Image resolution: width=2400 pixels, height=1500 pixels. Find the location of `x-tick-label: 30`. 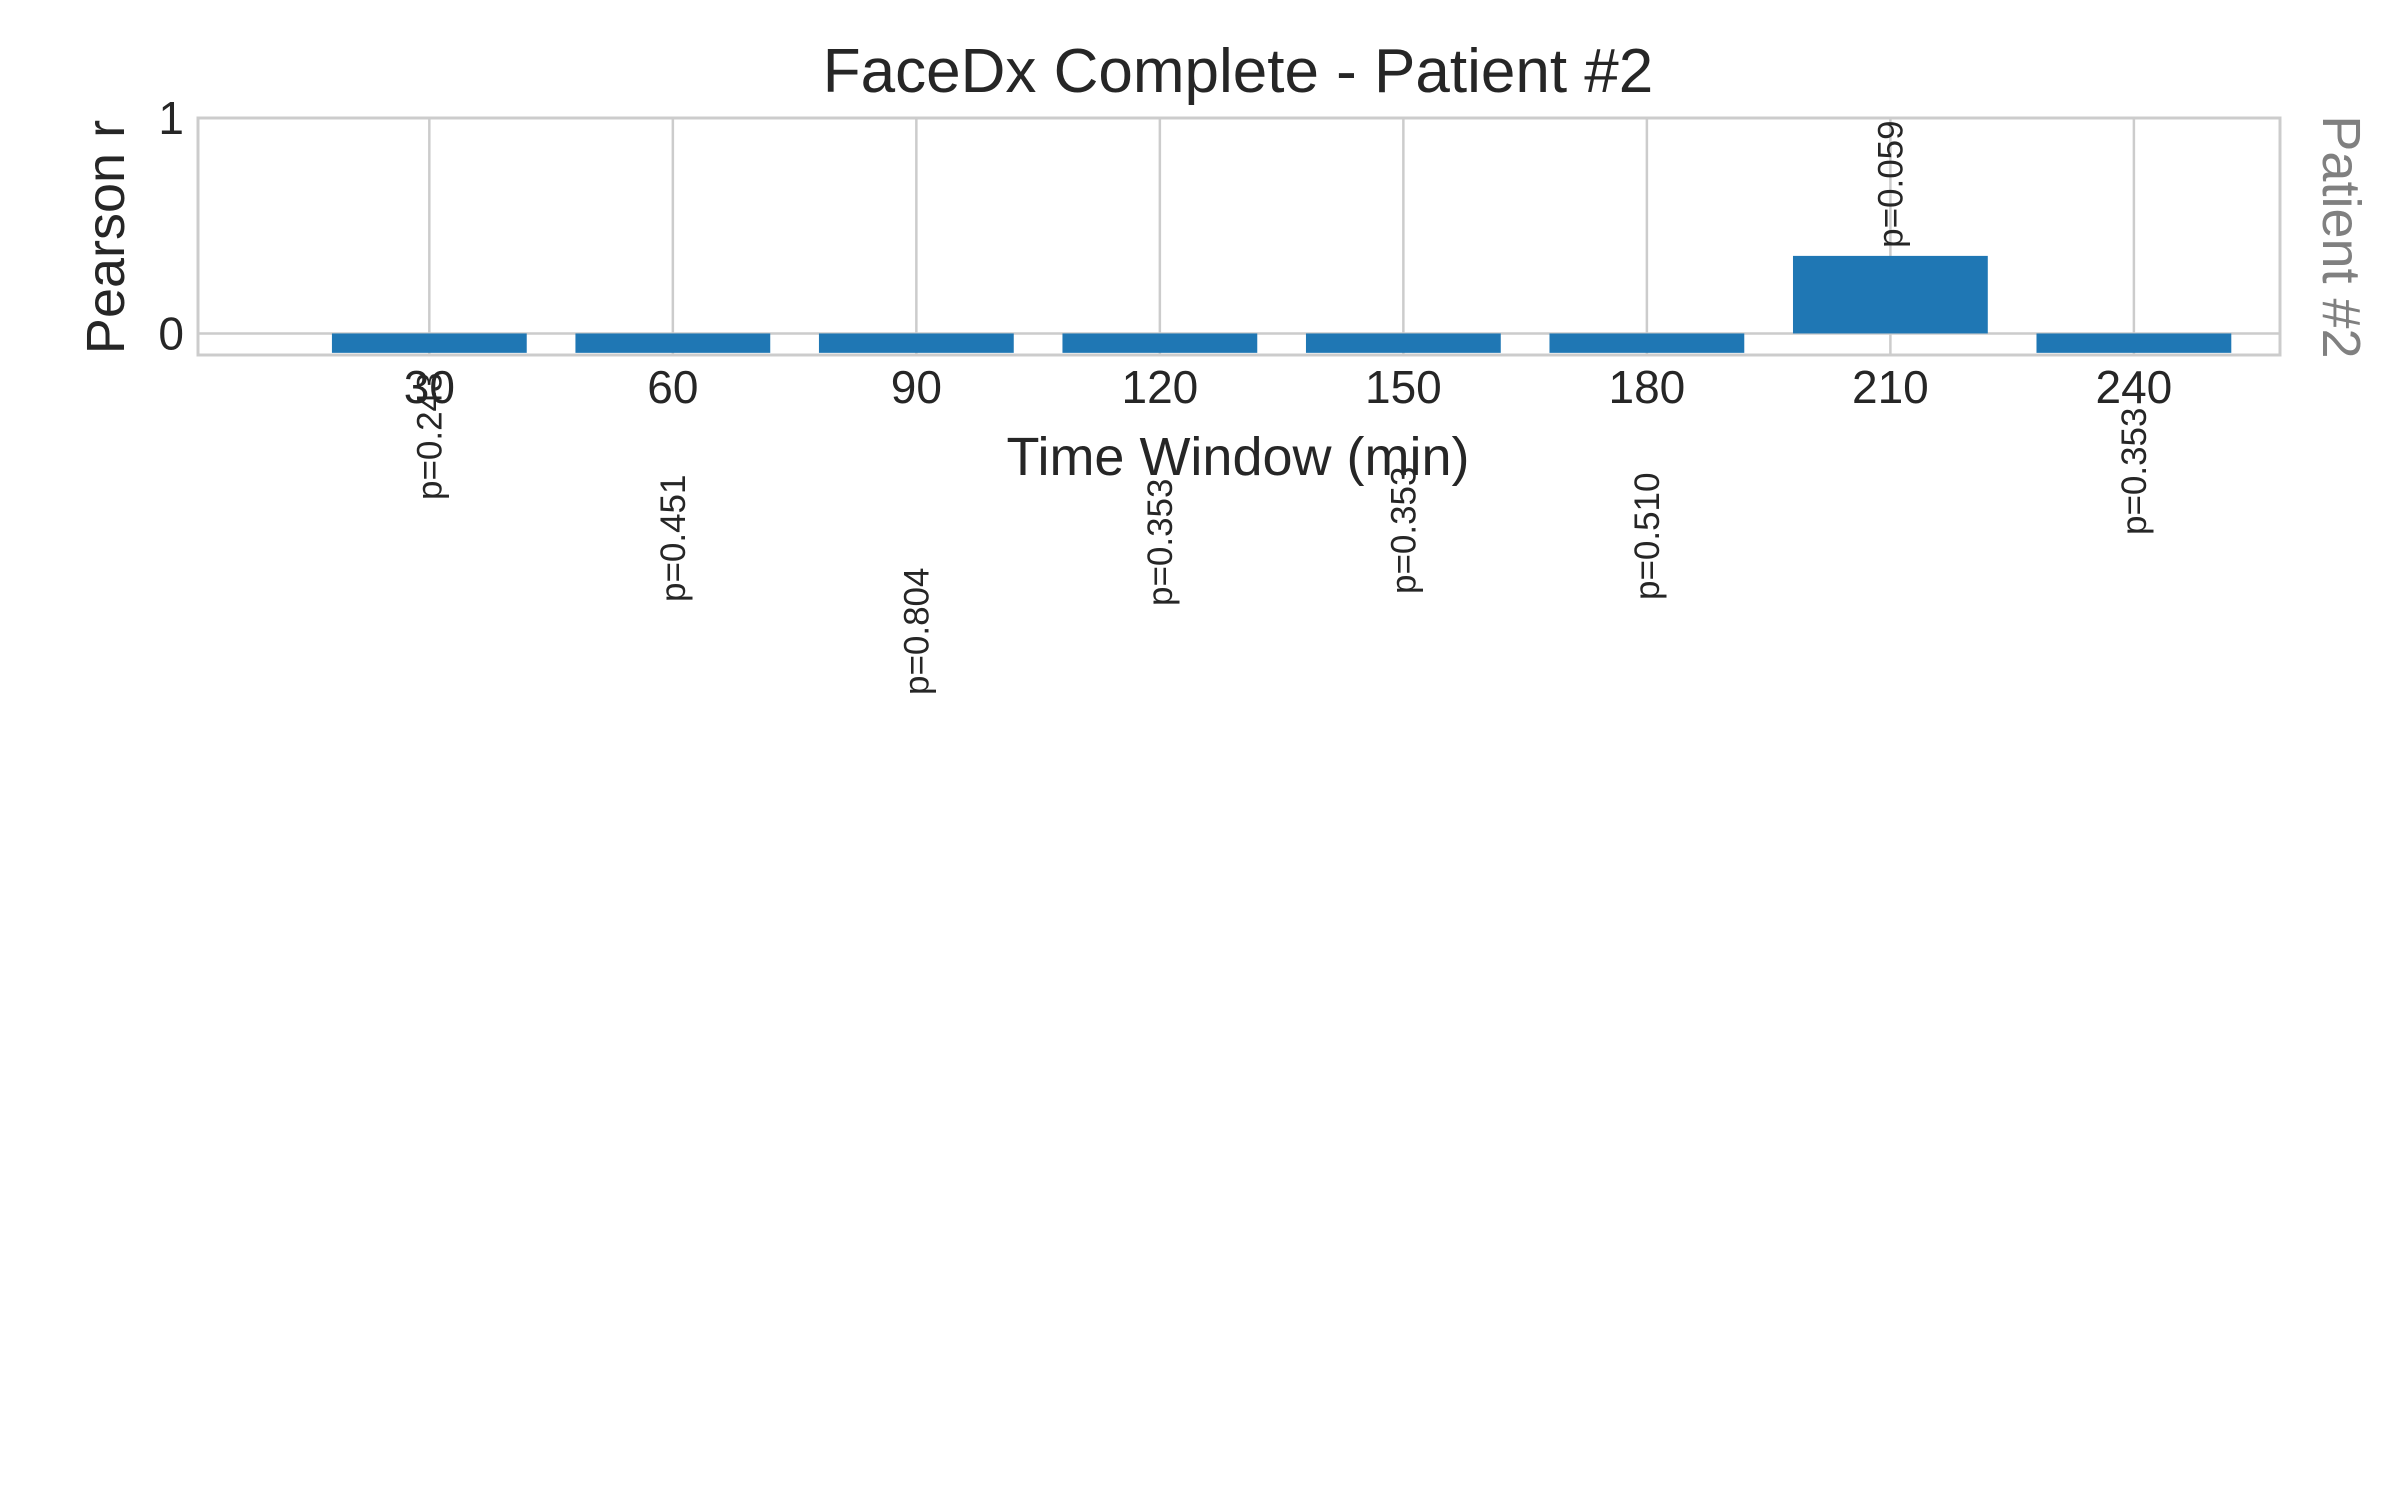

x-tick-label: 30 is located at coordinates (429, 387).